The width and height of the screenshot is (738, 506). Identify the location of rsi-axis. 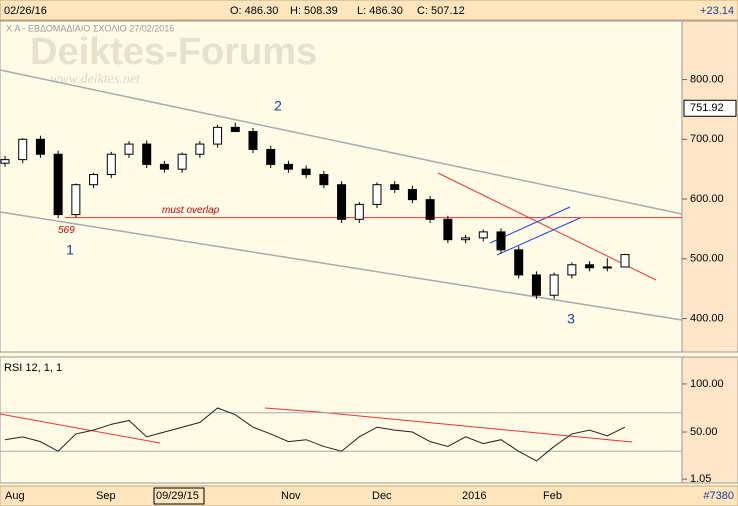
(709, 420).